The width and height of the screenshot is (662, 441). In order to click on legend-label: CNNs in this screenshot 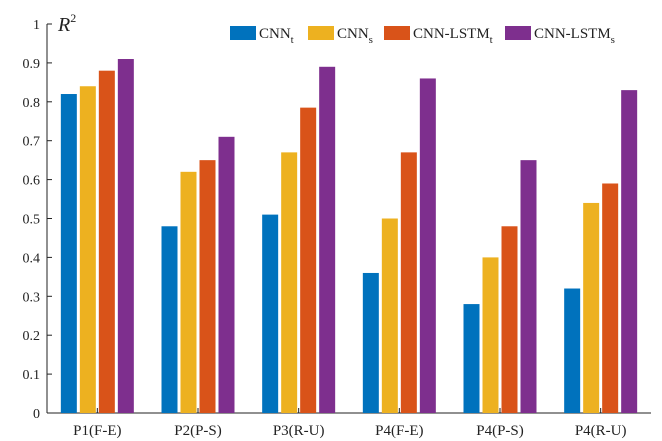, I will do `click(355, 36)`.